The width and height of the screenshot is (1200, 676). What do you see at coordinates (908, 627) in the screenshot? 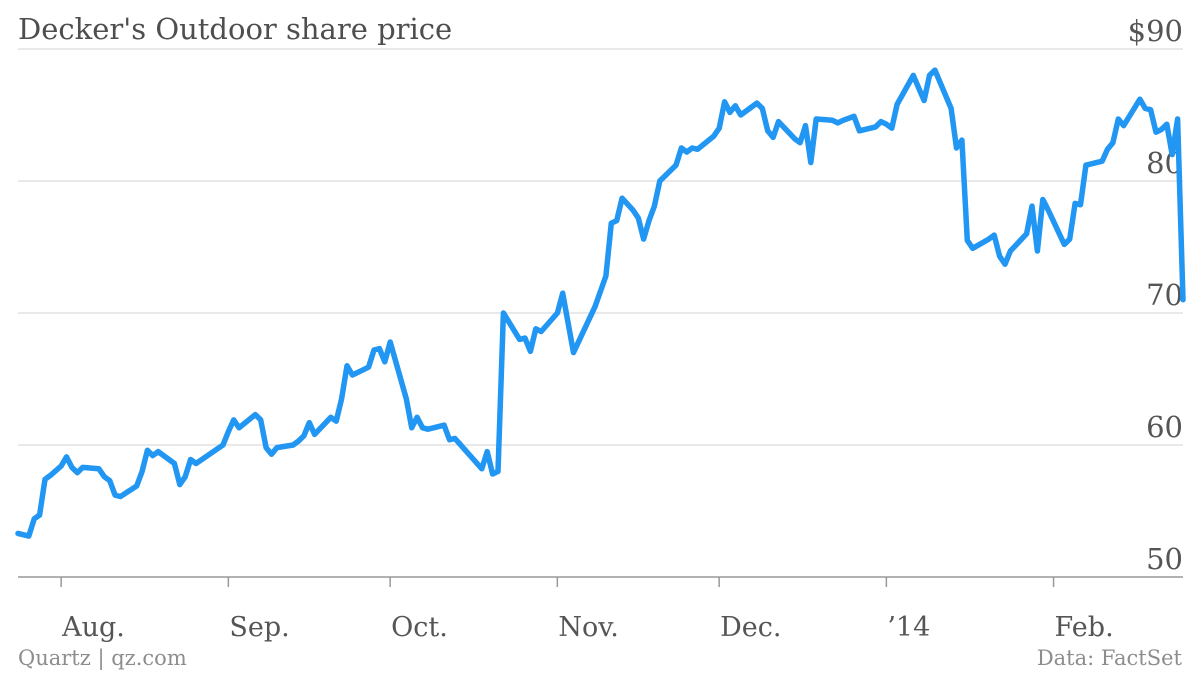
I see `x-tick-label: ’14` at bounding box center [908, 627].